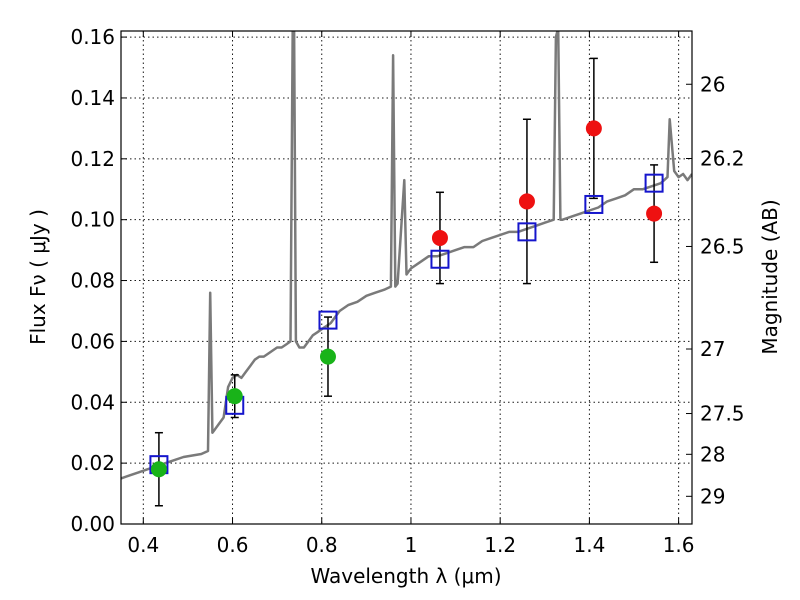  Describe the element at coordinates (679, 545) in the screenshot. I see `x-tick-label: 1.6` at that location.